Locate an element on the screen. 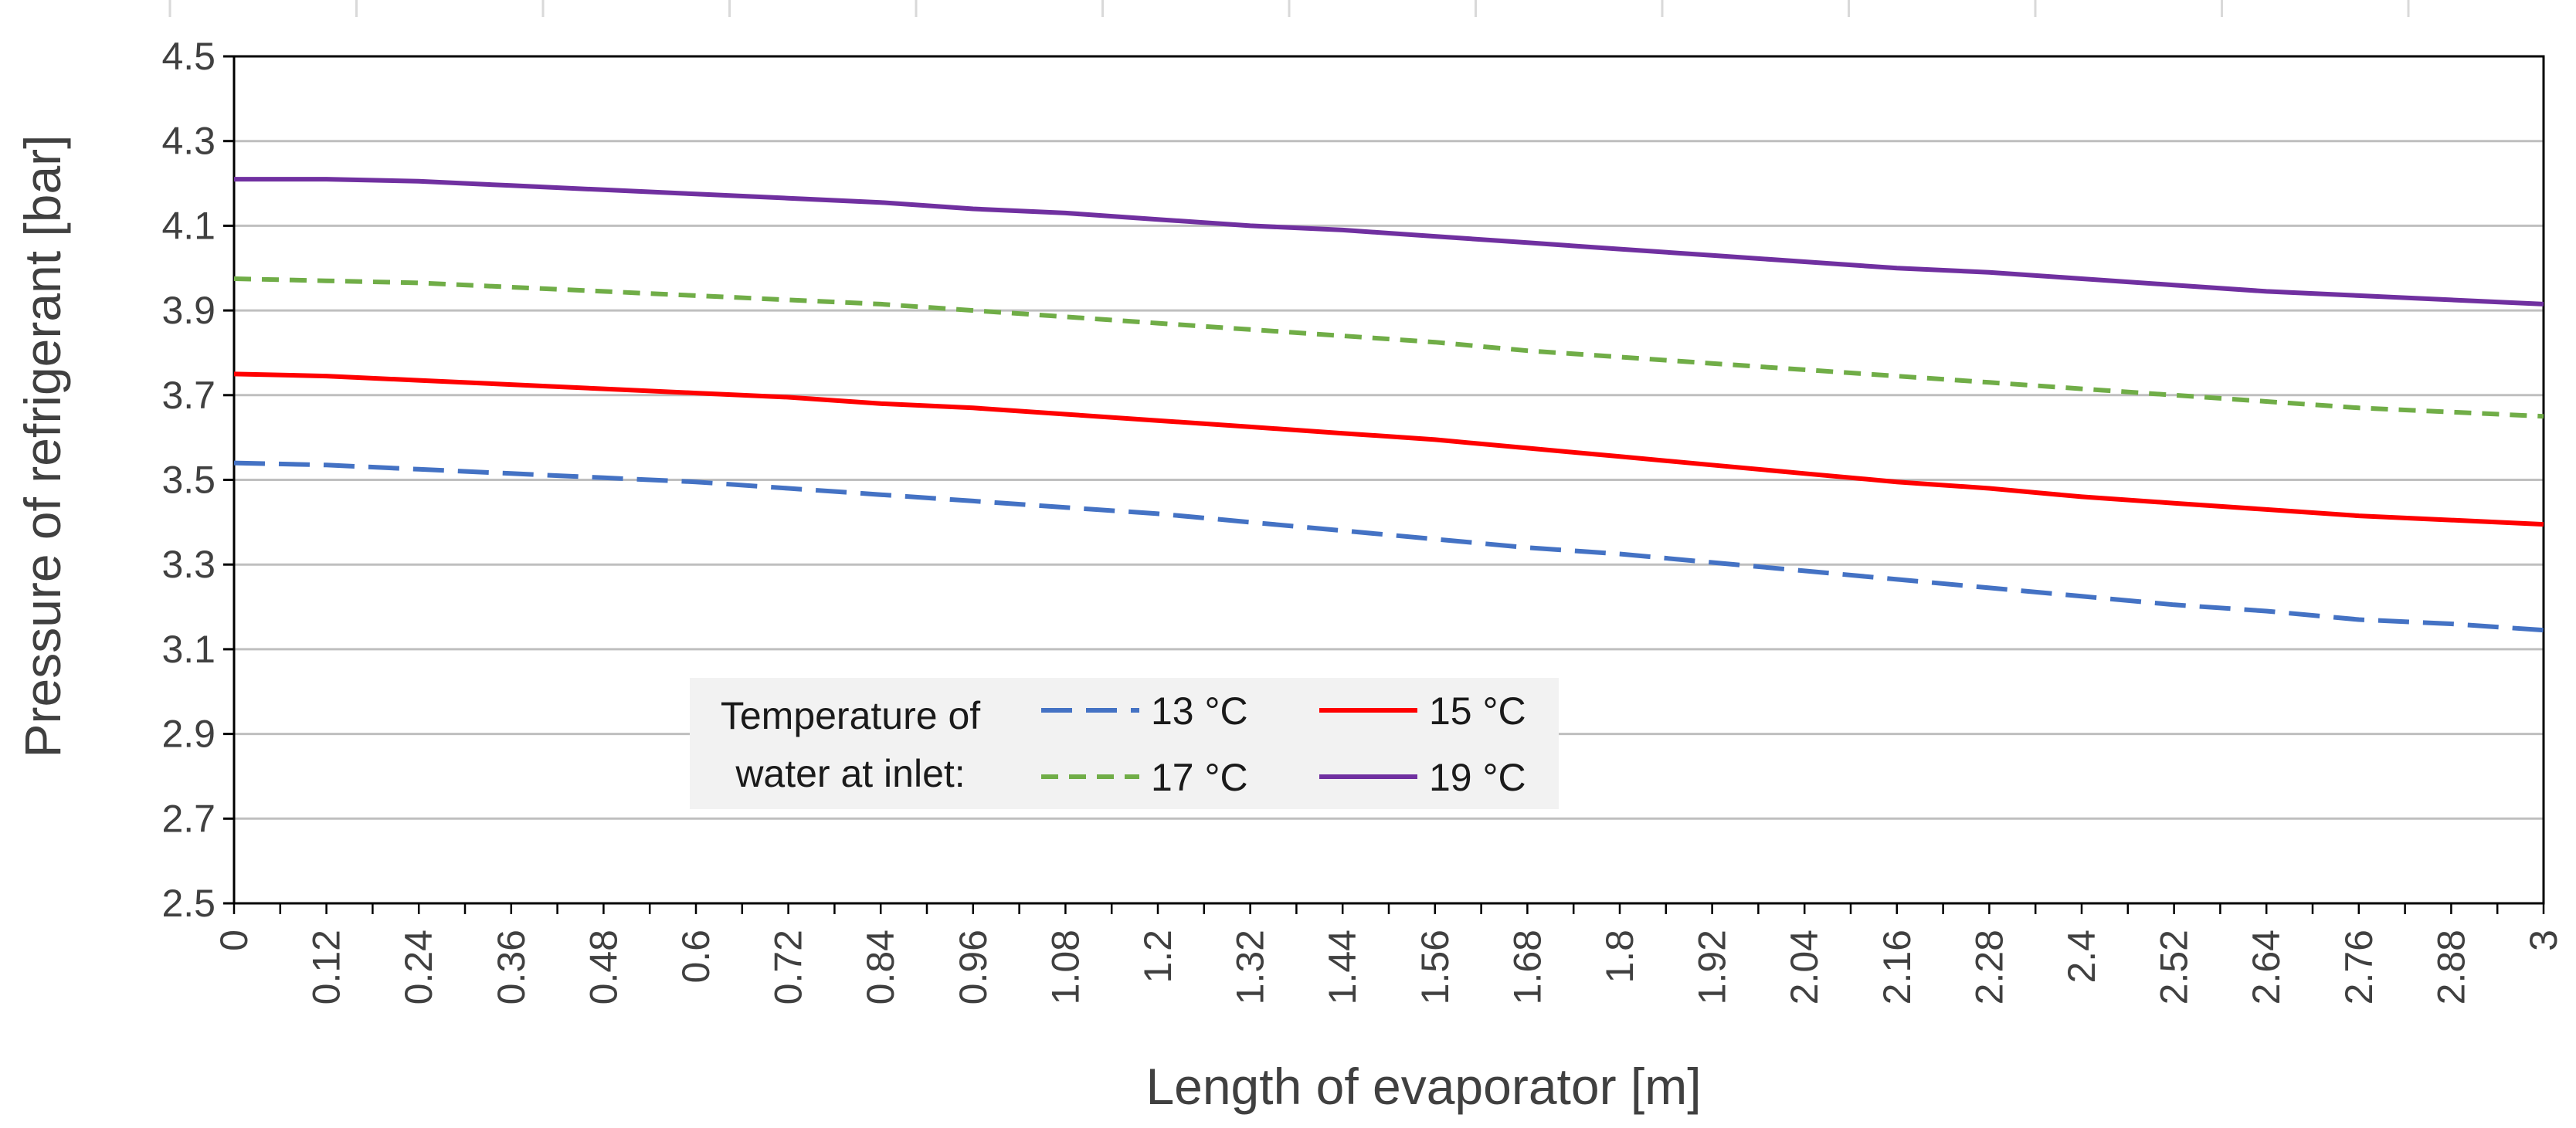 This screenshot has width=2576, height=1128. x-tick-label: 1.08 is located at coordinates (1065, 967).